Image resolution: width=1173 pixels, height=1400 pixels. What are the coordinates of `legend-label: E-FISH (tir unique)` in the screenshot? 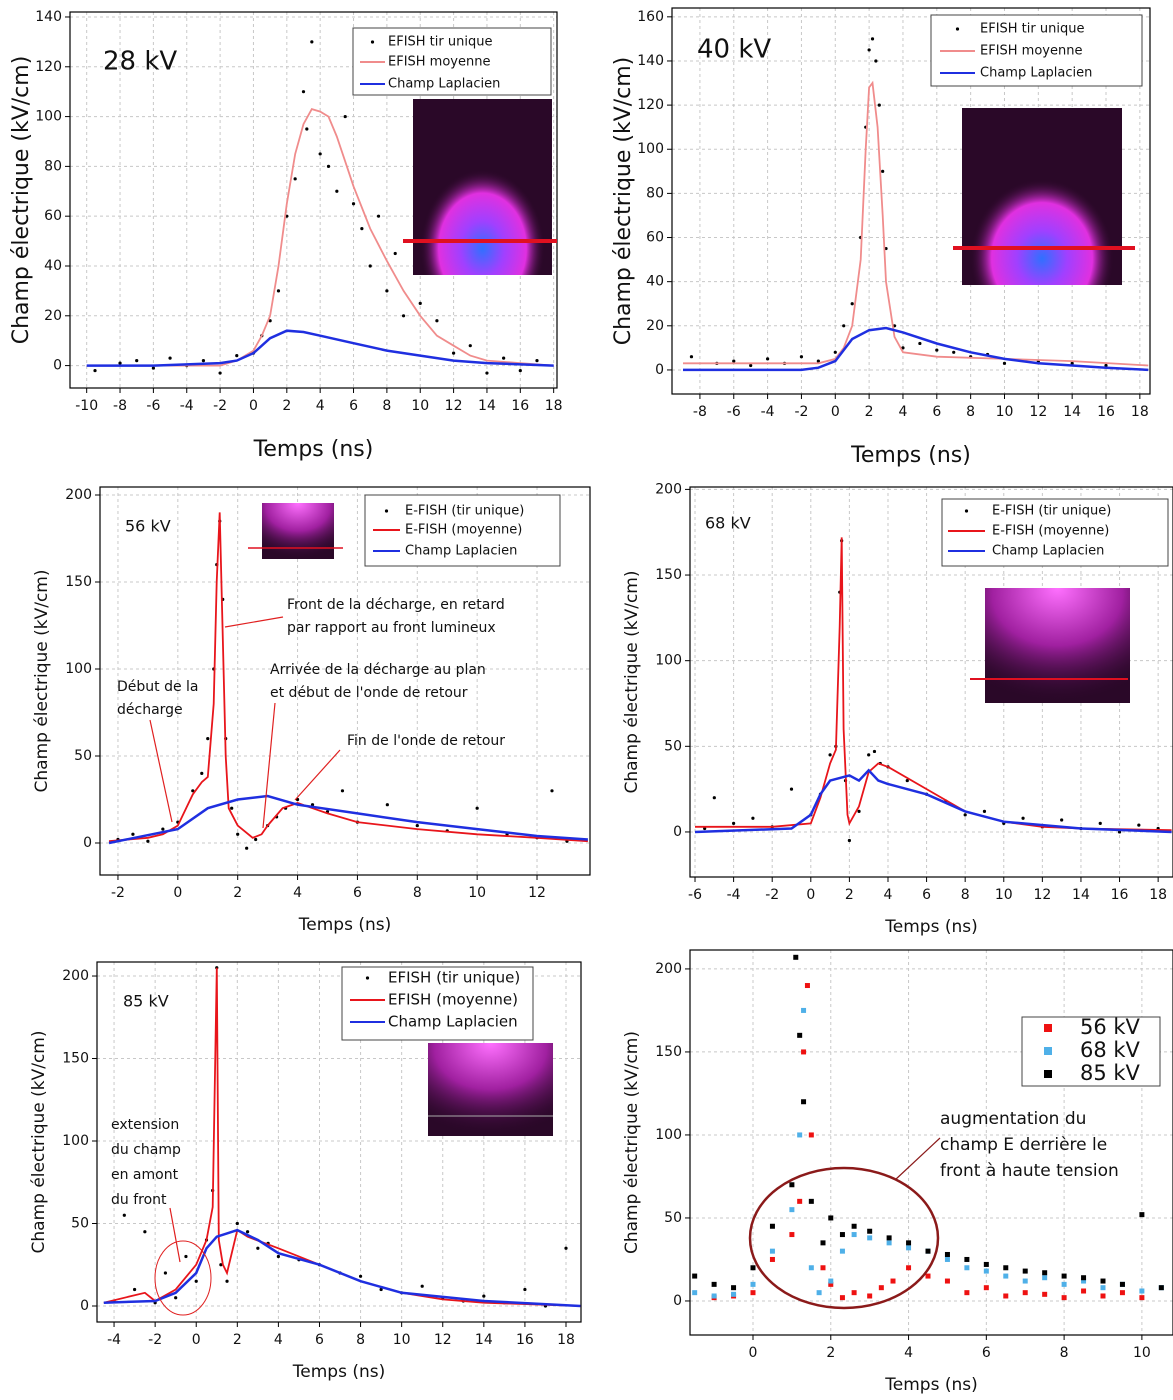 It's located at (1051, 511).